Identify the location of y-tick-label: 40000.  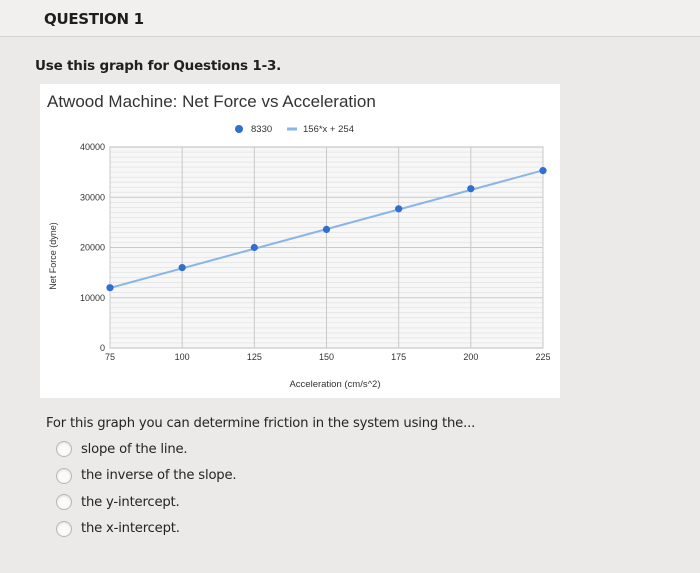
(92, 147).